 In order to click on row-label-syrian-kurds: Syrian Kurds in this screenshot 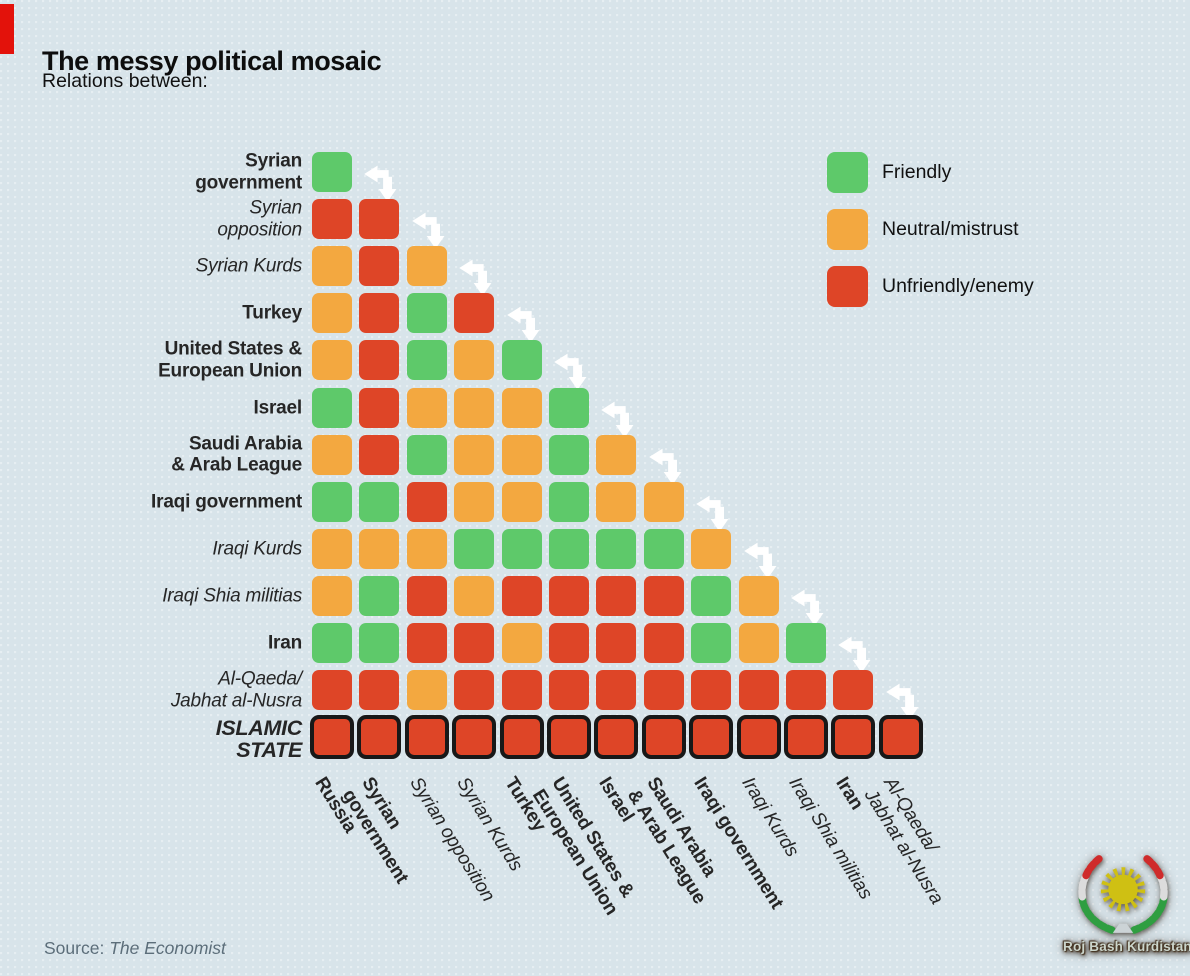, I will do `click(151, 266)`.